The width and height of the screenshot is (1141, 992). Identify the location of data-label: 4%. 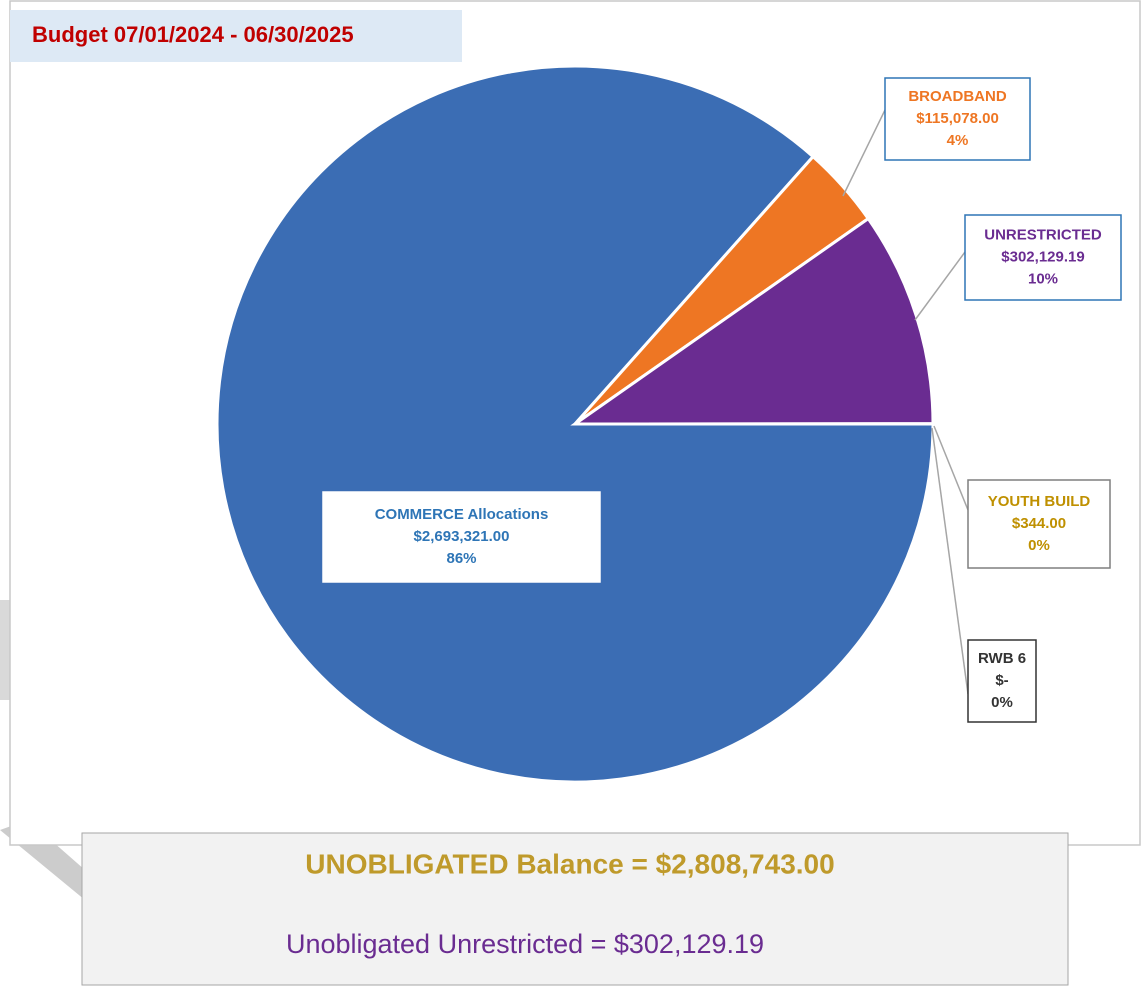
(958, 140).